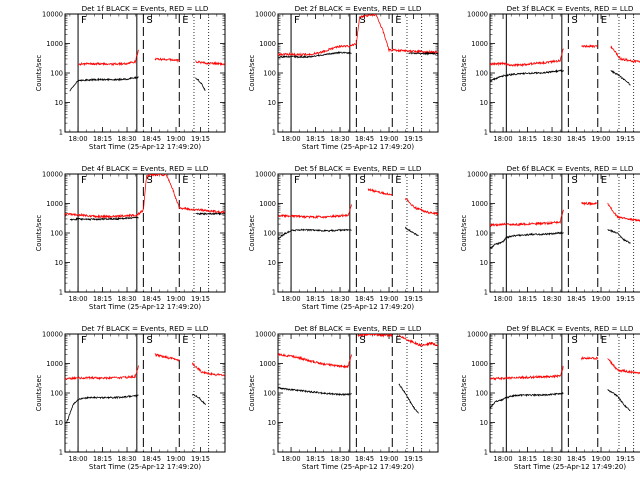 This screenshot has height=480, width=640. Describe the element at coordinates (145, 8) in the screenshot. I see `panel-title: Det 1f BLACK = Events, RED = LLD` at that location.